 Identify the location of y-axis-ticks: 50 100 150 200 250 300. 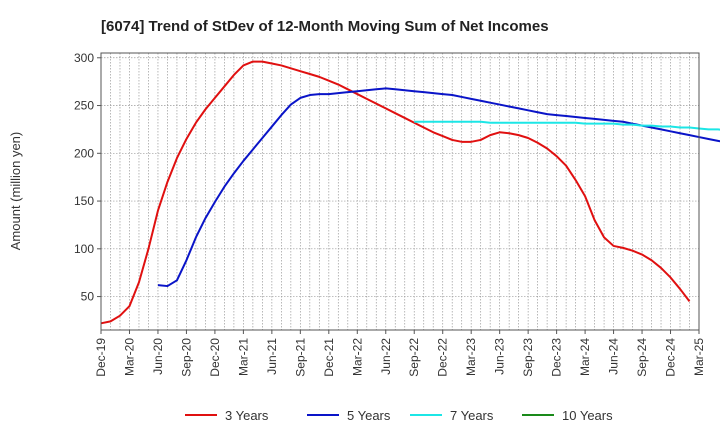
(87, 177).